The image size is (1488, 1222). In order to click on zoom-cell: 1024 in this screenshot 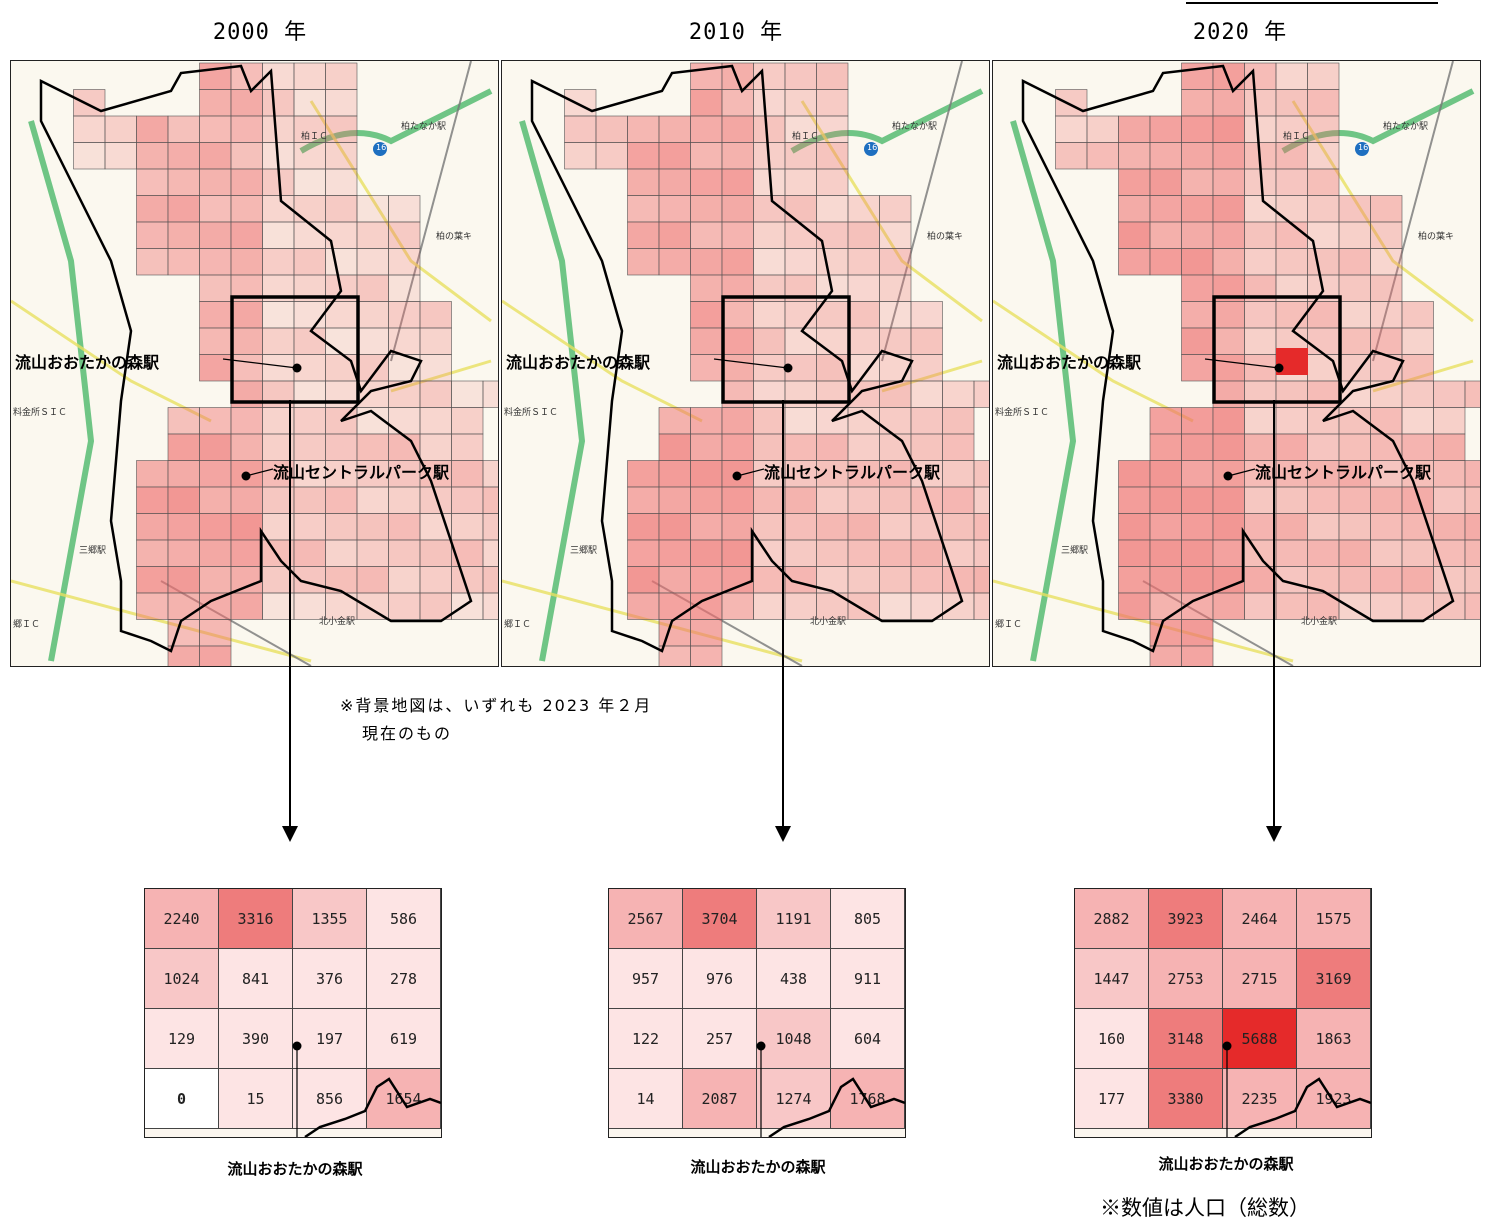, I will do `click(182, 979)`.